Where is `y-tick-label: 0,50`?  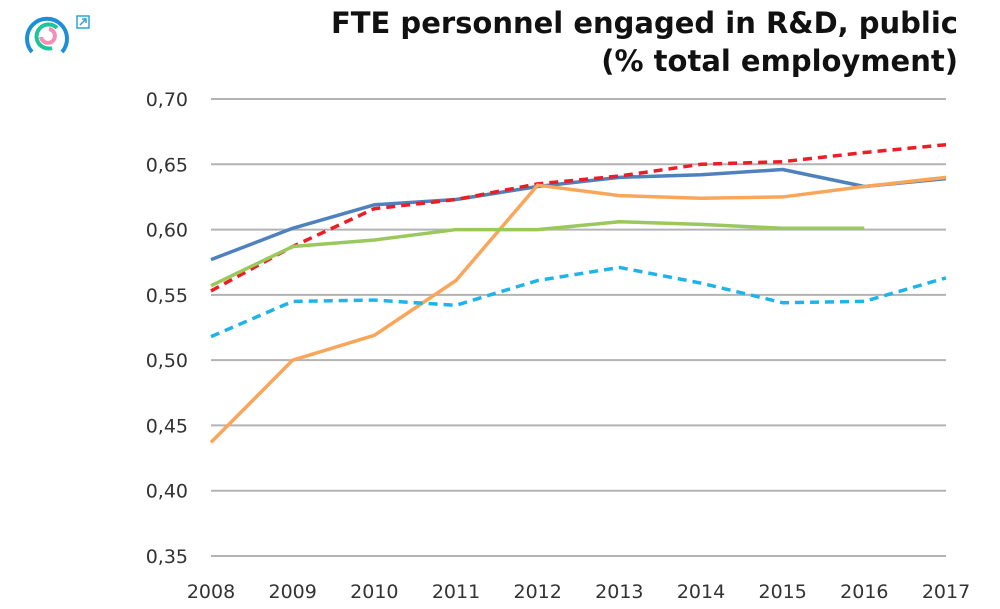
y-tick-label: 0,50 is located at coordinates (167, 361).